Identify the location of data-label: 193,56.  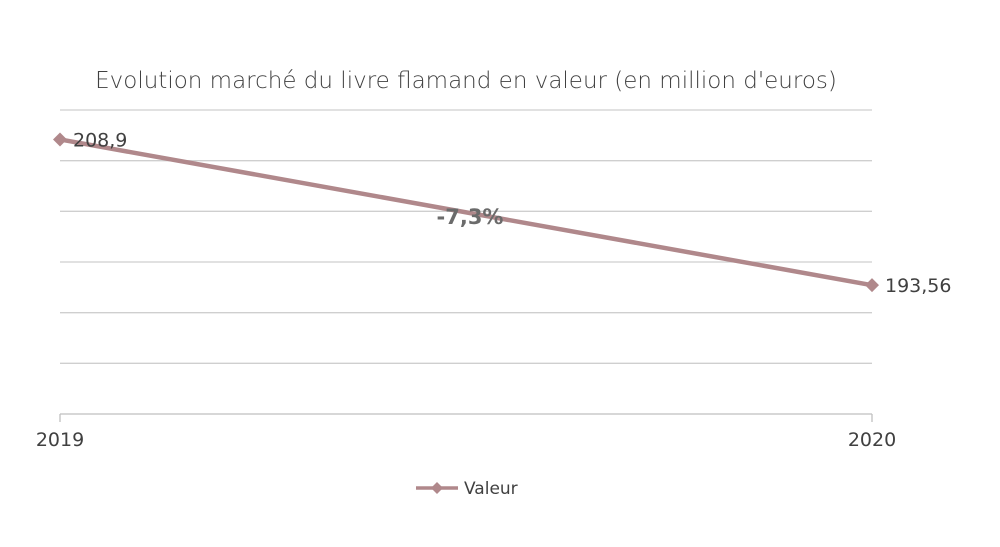
(918, 286).